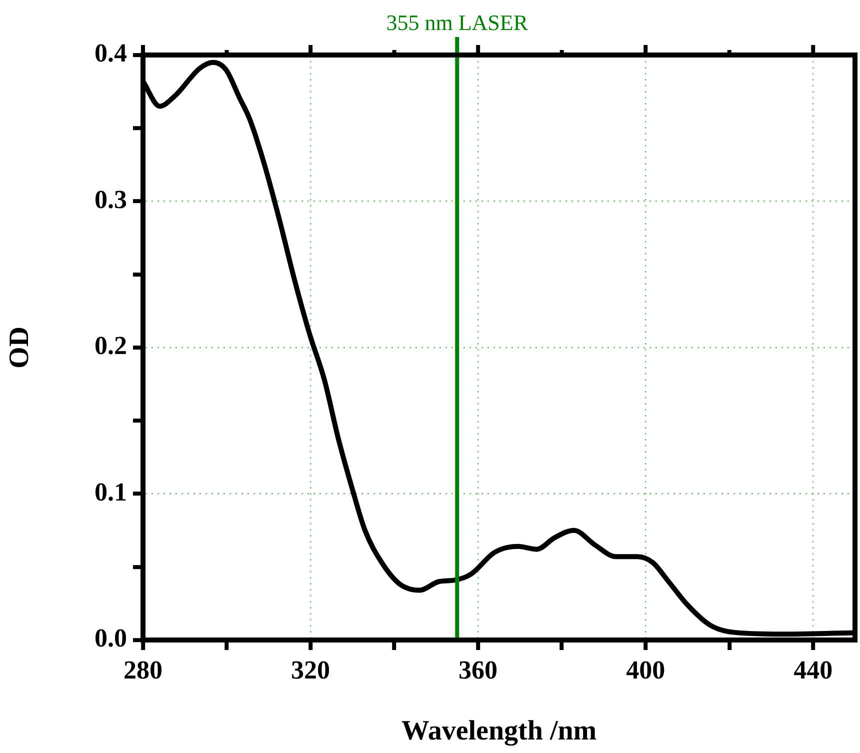 The width and height of the screenshot is (860, 753). What do you see at coordinates (813, 669) in the screenshot?
I see `x-tick-label: 440` at bounding box center [813, 669].